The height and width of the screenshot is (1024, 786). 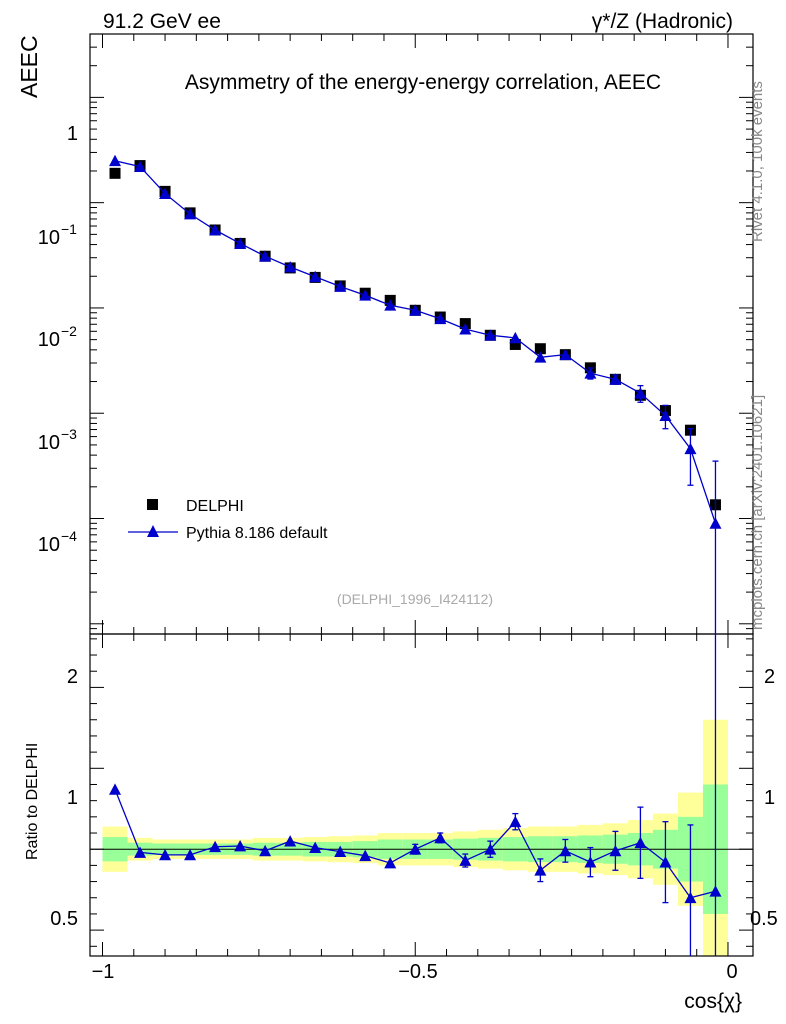 I want to click on y-tick-label-0.1: 10 −1, so click(x=57, y=235).